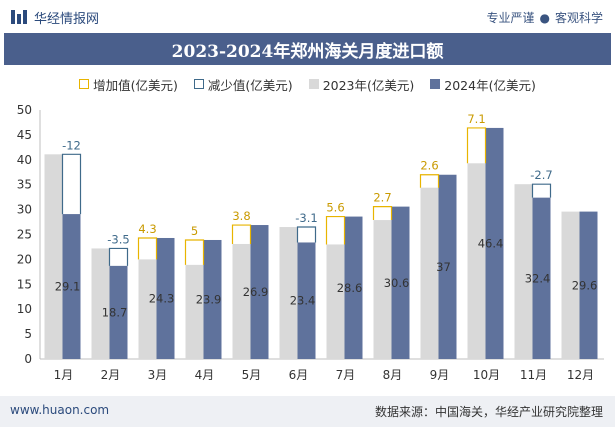 Image resolution: width=615 pixels, height=427 pixels. I want to click on x-tick-label: 9月, so click(440, 375).